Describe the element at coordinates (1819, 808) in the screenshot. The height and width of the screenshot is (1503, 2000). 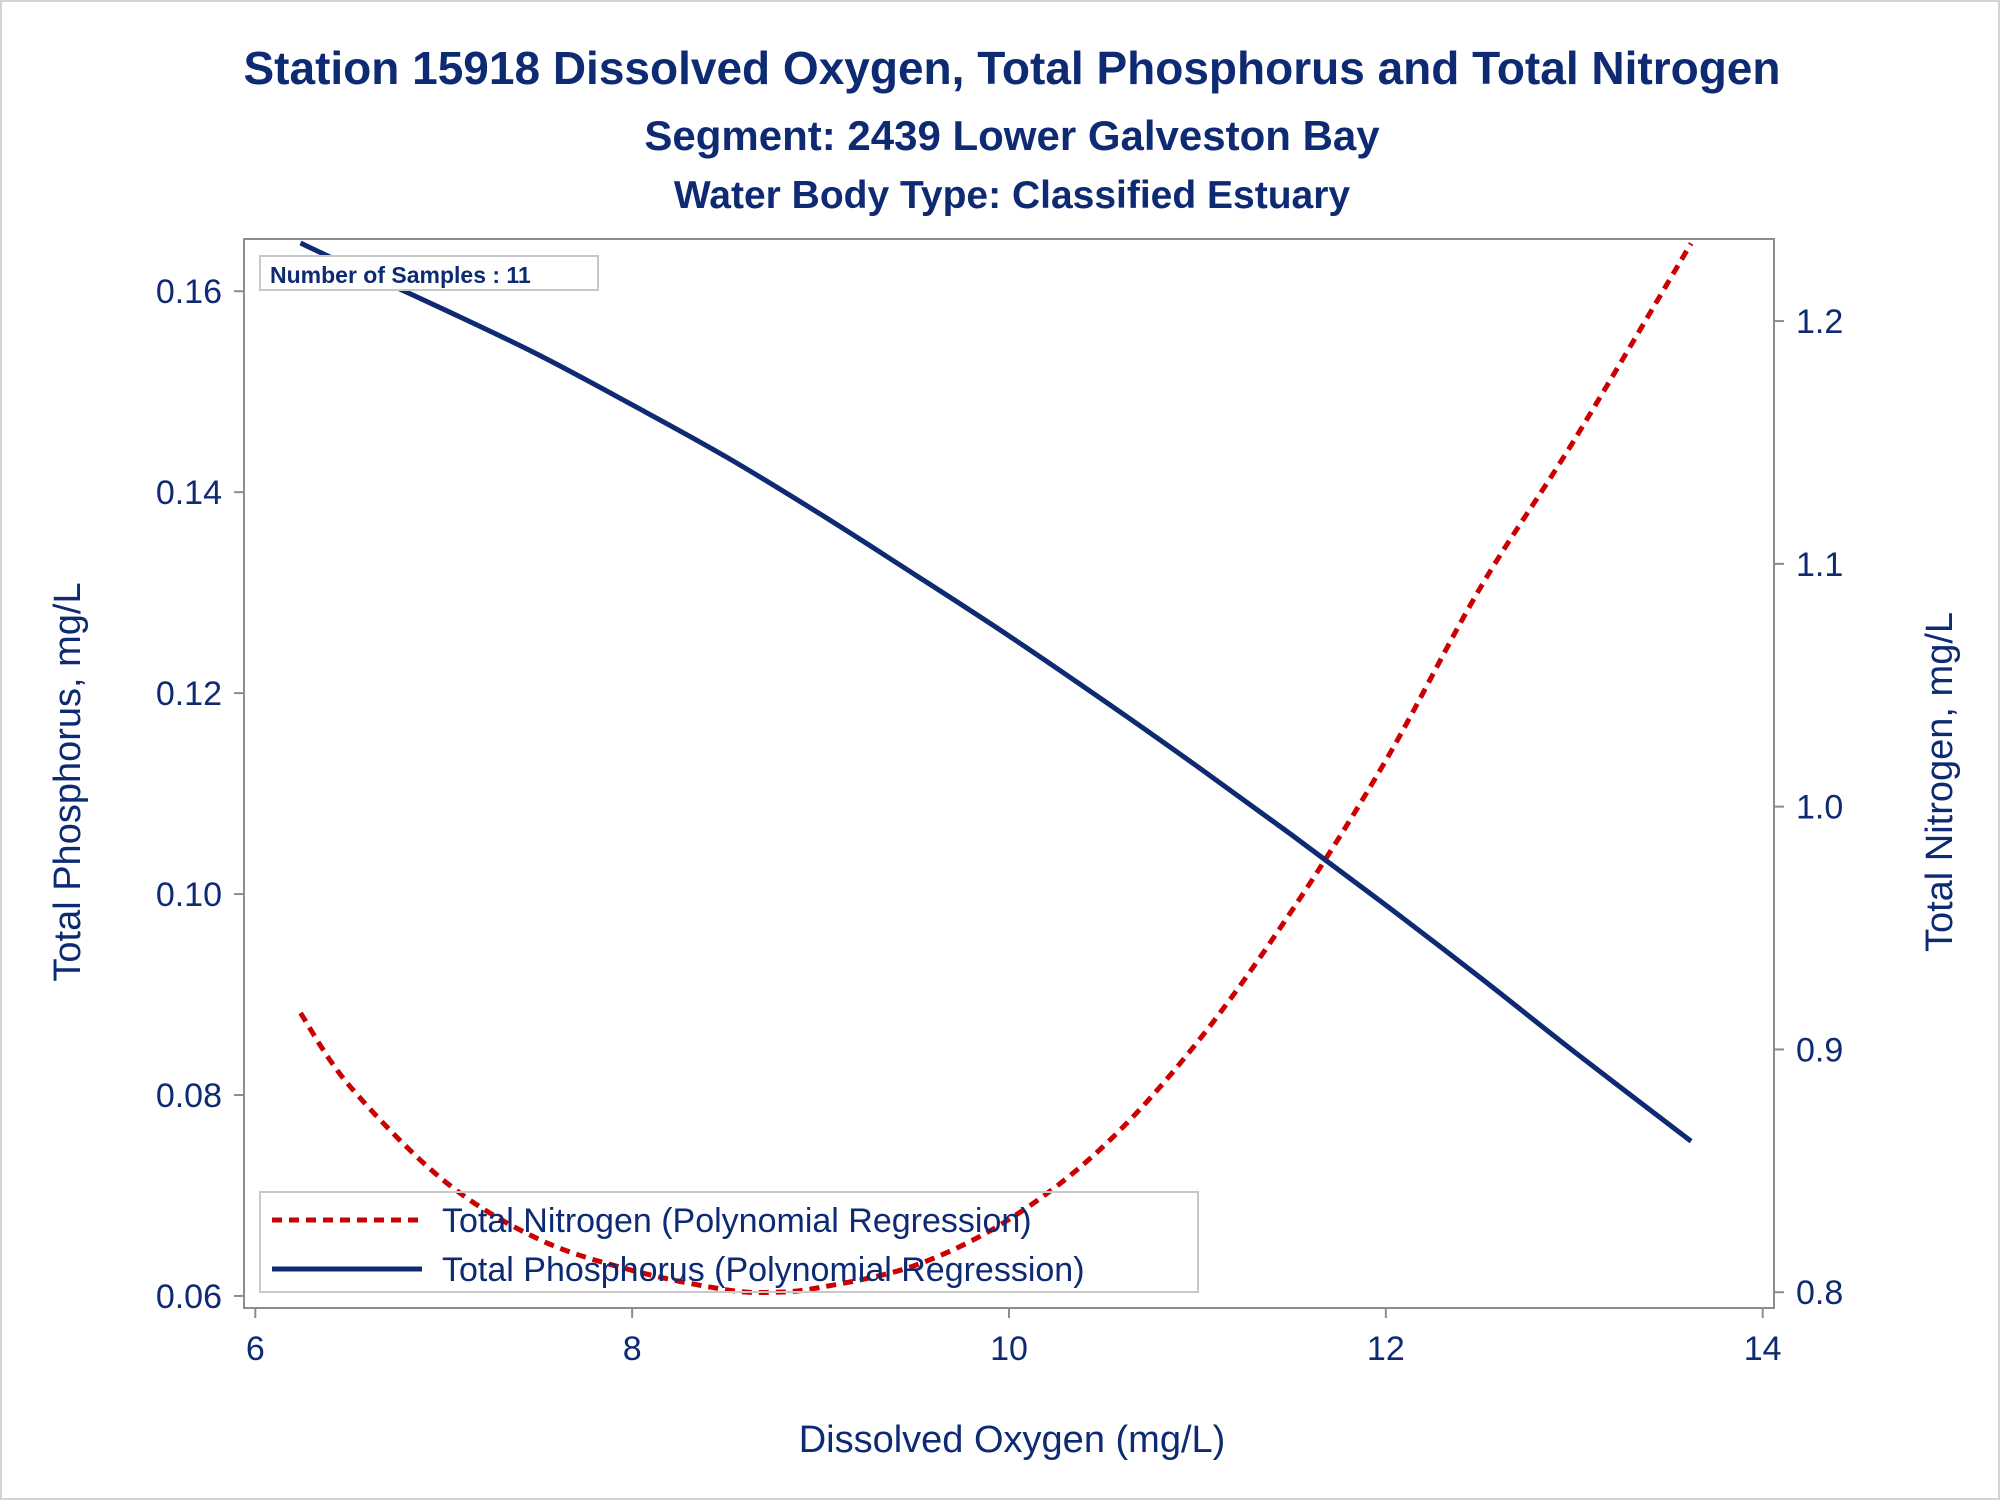
I see `y2-tick-label: 1.0` at that location.